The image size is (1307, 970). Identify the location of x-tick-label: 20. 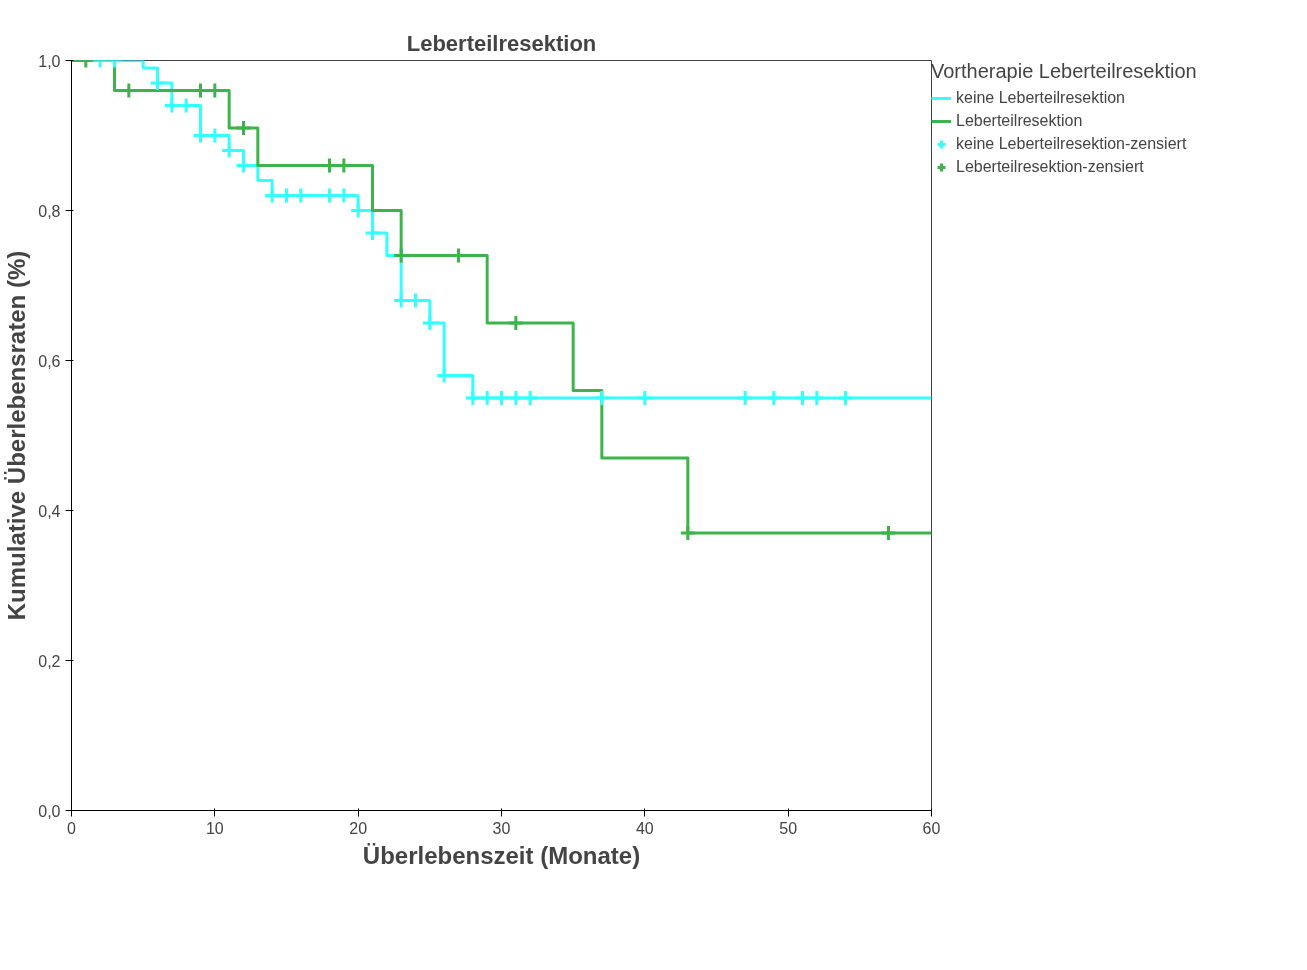
(358, 828).